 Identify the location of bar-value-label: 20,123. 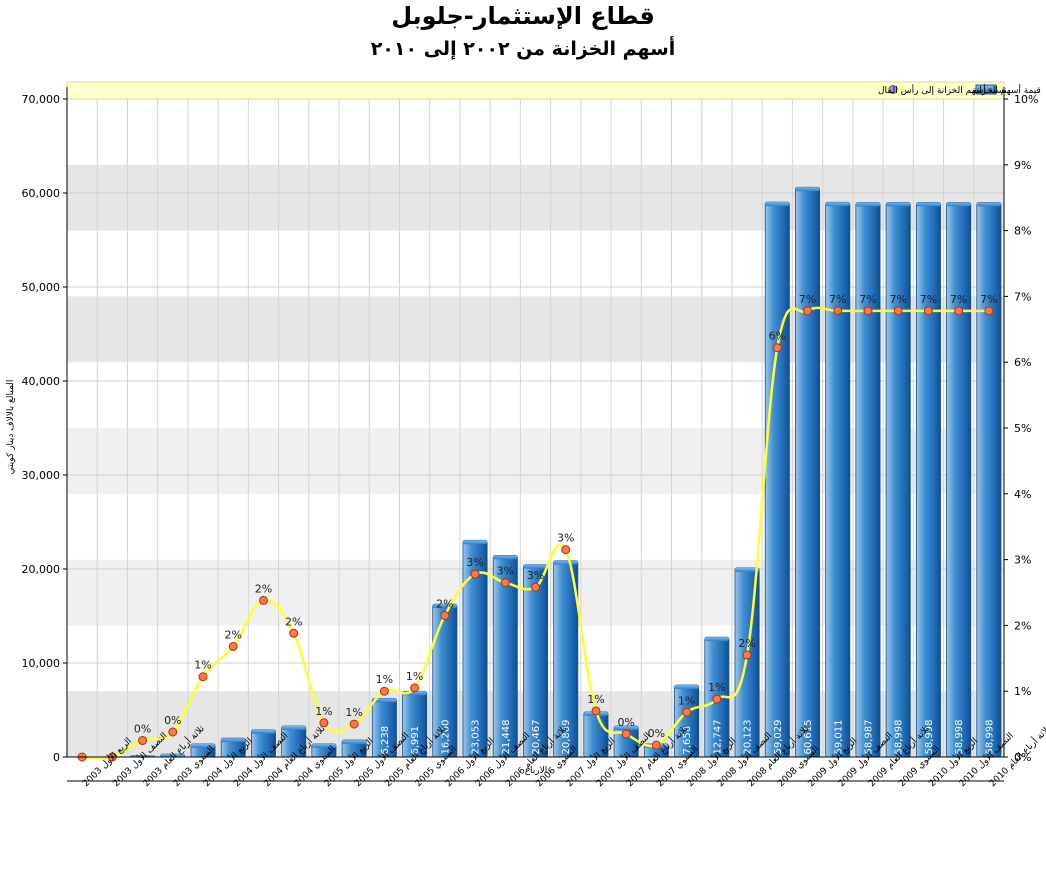
(748, 737).